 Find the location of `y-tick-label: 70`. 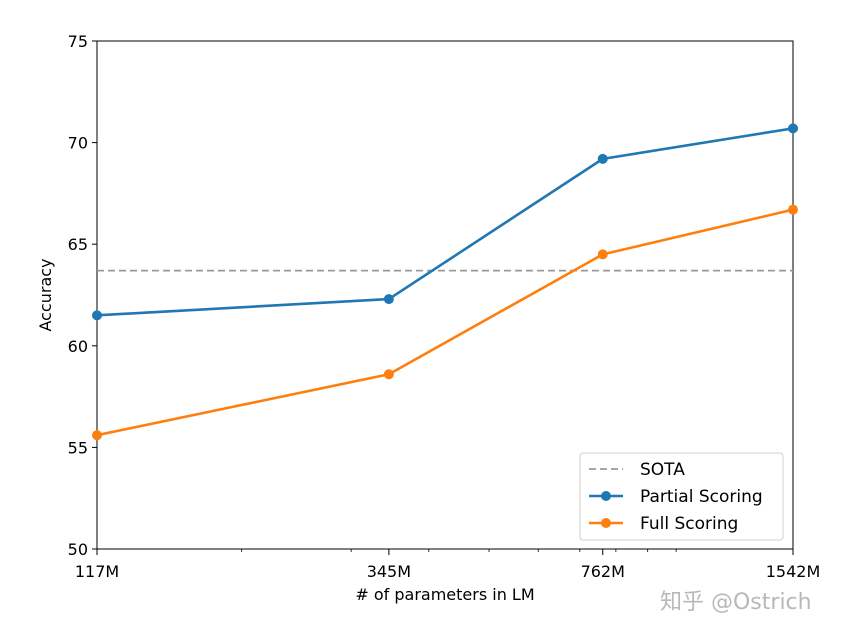

y-tick-label: 70 is located at coordinates (78, 143).